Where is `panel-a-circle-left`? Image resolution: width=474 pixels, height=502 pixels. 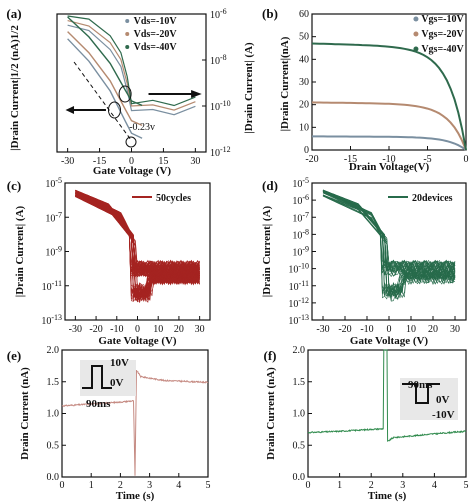
panel-a-circle-left is located at coordinates (114, 110).